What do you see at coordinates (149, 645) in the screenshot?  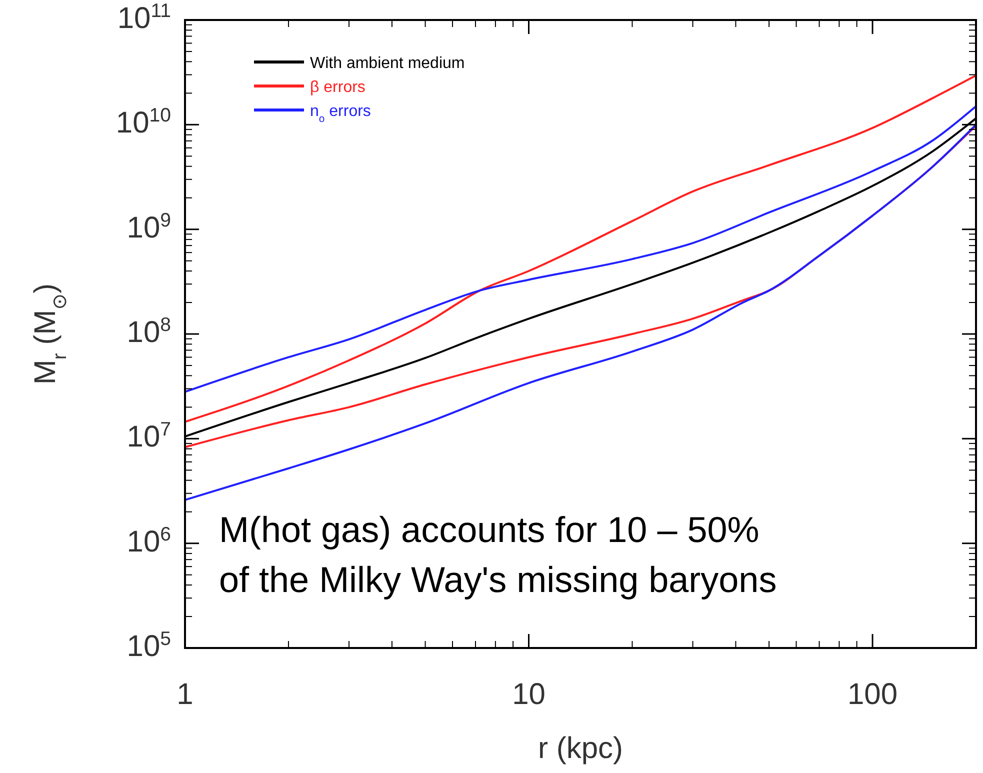 I see `y-tick-label: 10$^{5}$` at bounding box center [149, 645].